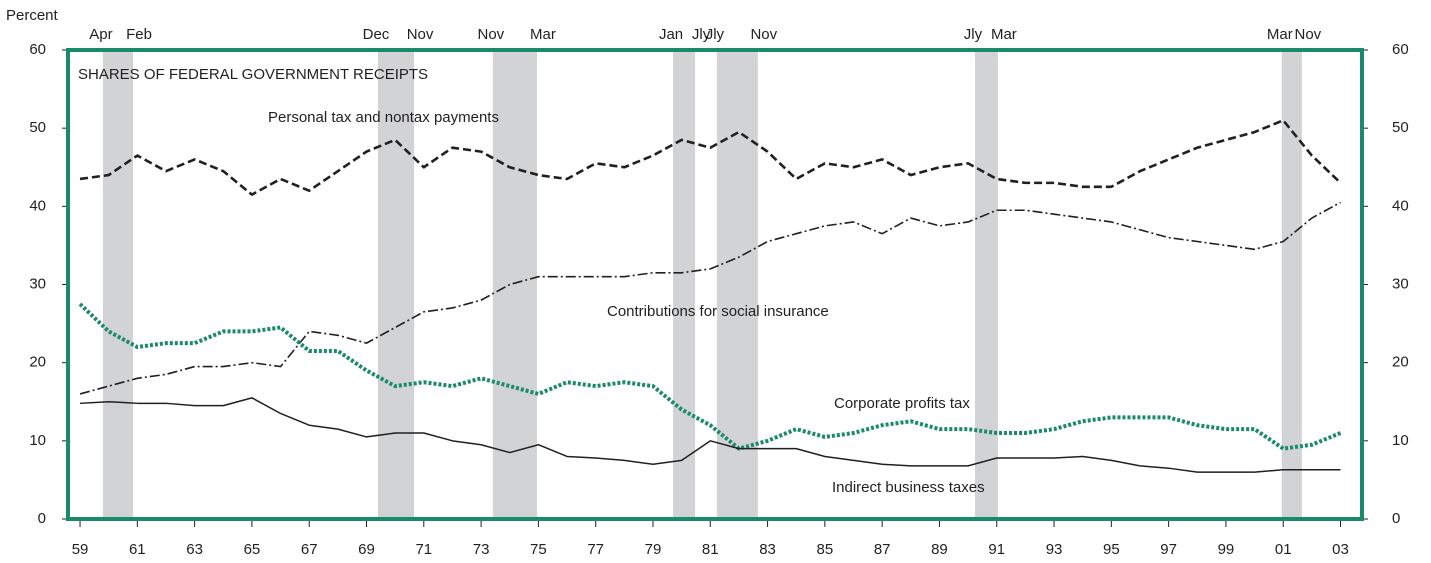 The image size is (1431, 563). I want to click on y-tick-label: 40, so click(37, 205).